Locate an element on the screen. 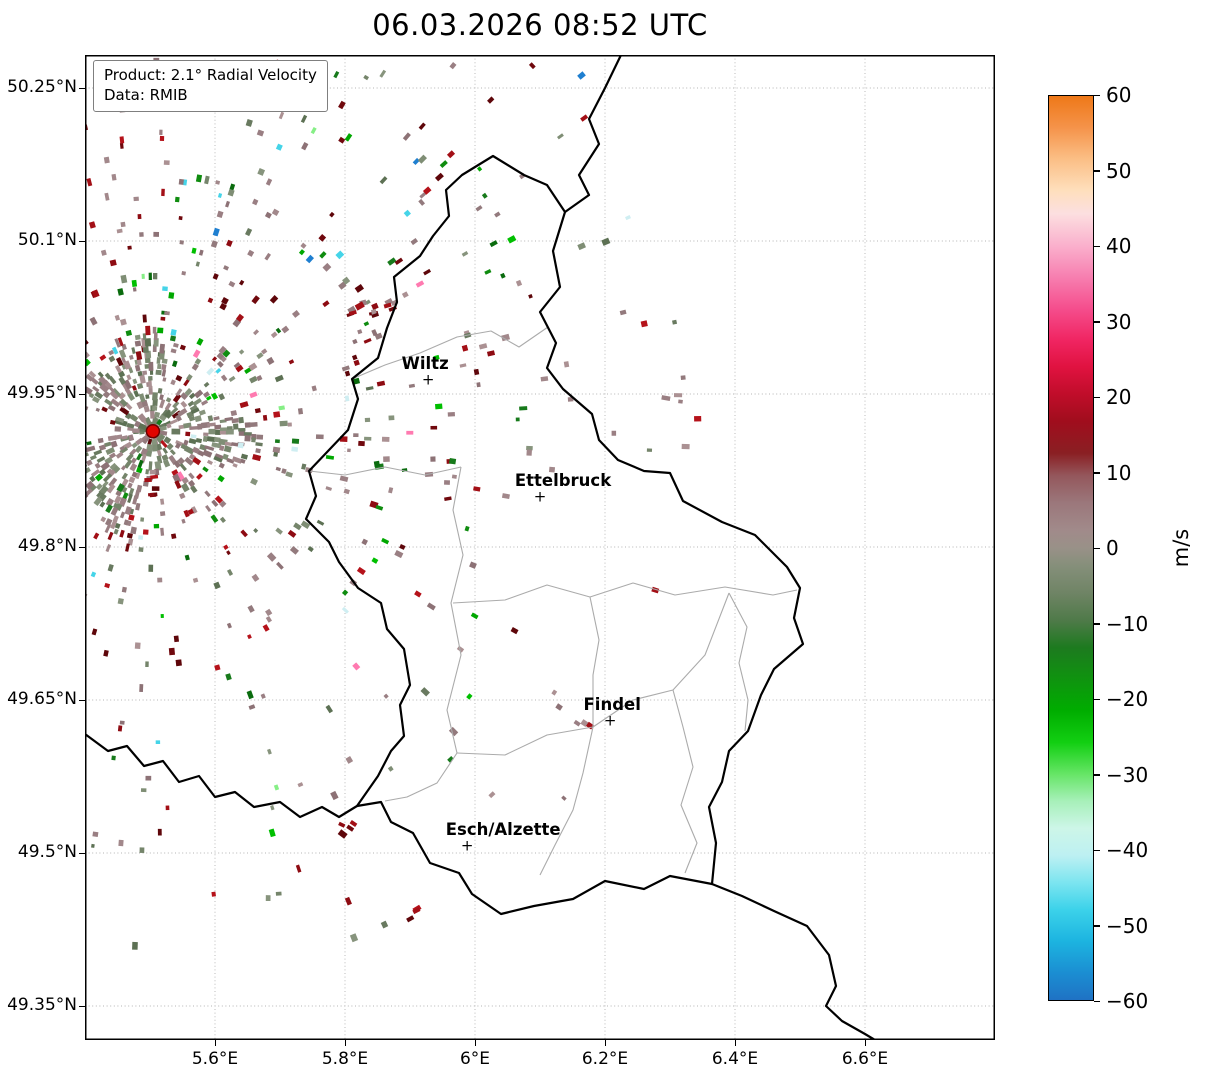  data-source-label: Data: RMIB is located at coordinates (146, 95).